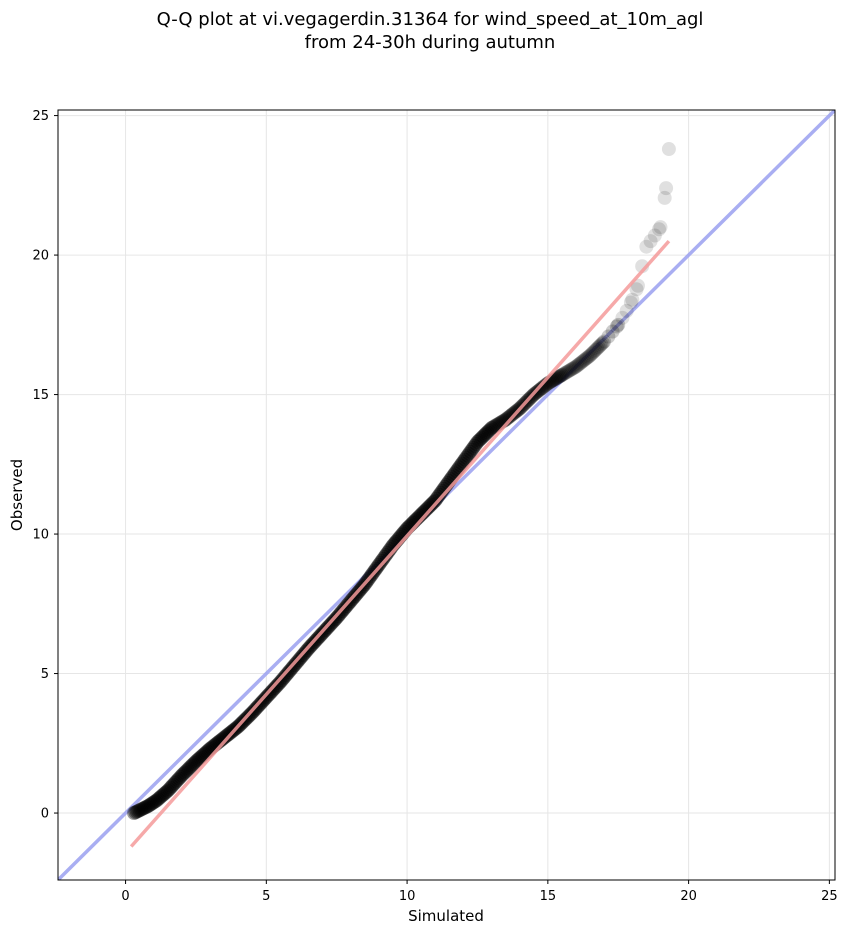 This screenshot has width=847, height=934. What do you see at coordinates (45, 674) in the screenshot?
I see `y-tick-label: 5` at bounding box center [45, 674].